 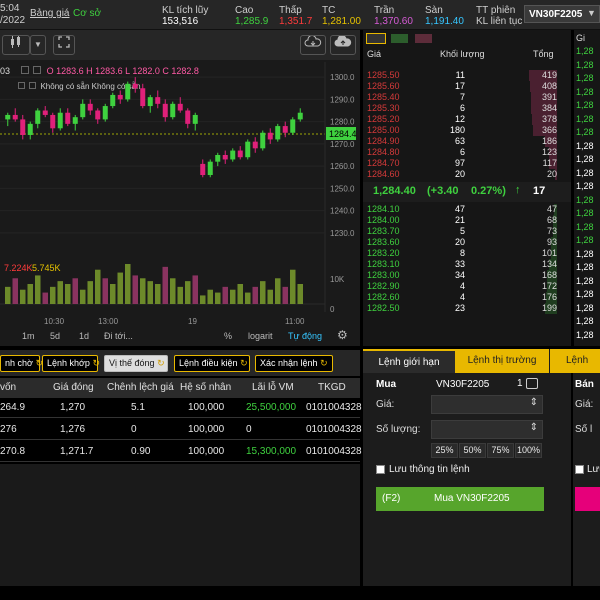 I want to click on bid-row: 1284.10 47 47, so click(x=467, y=210).